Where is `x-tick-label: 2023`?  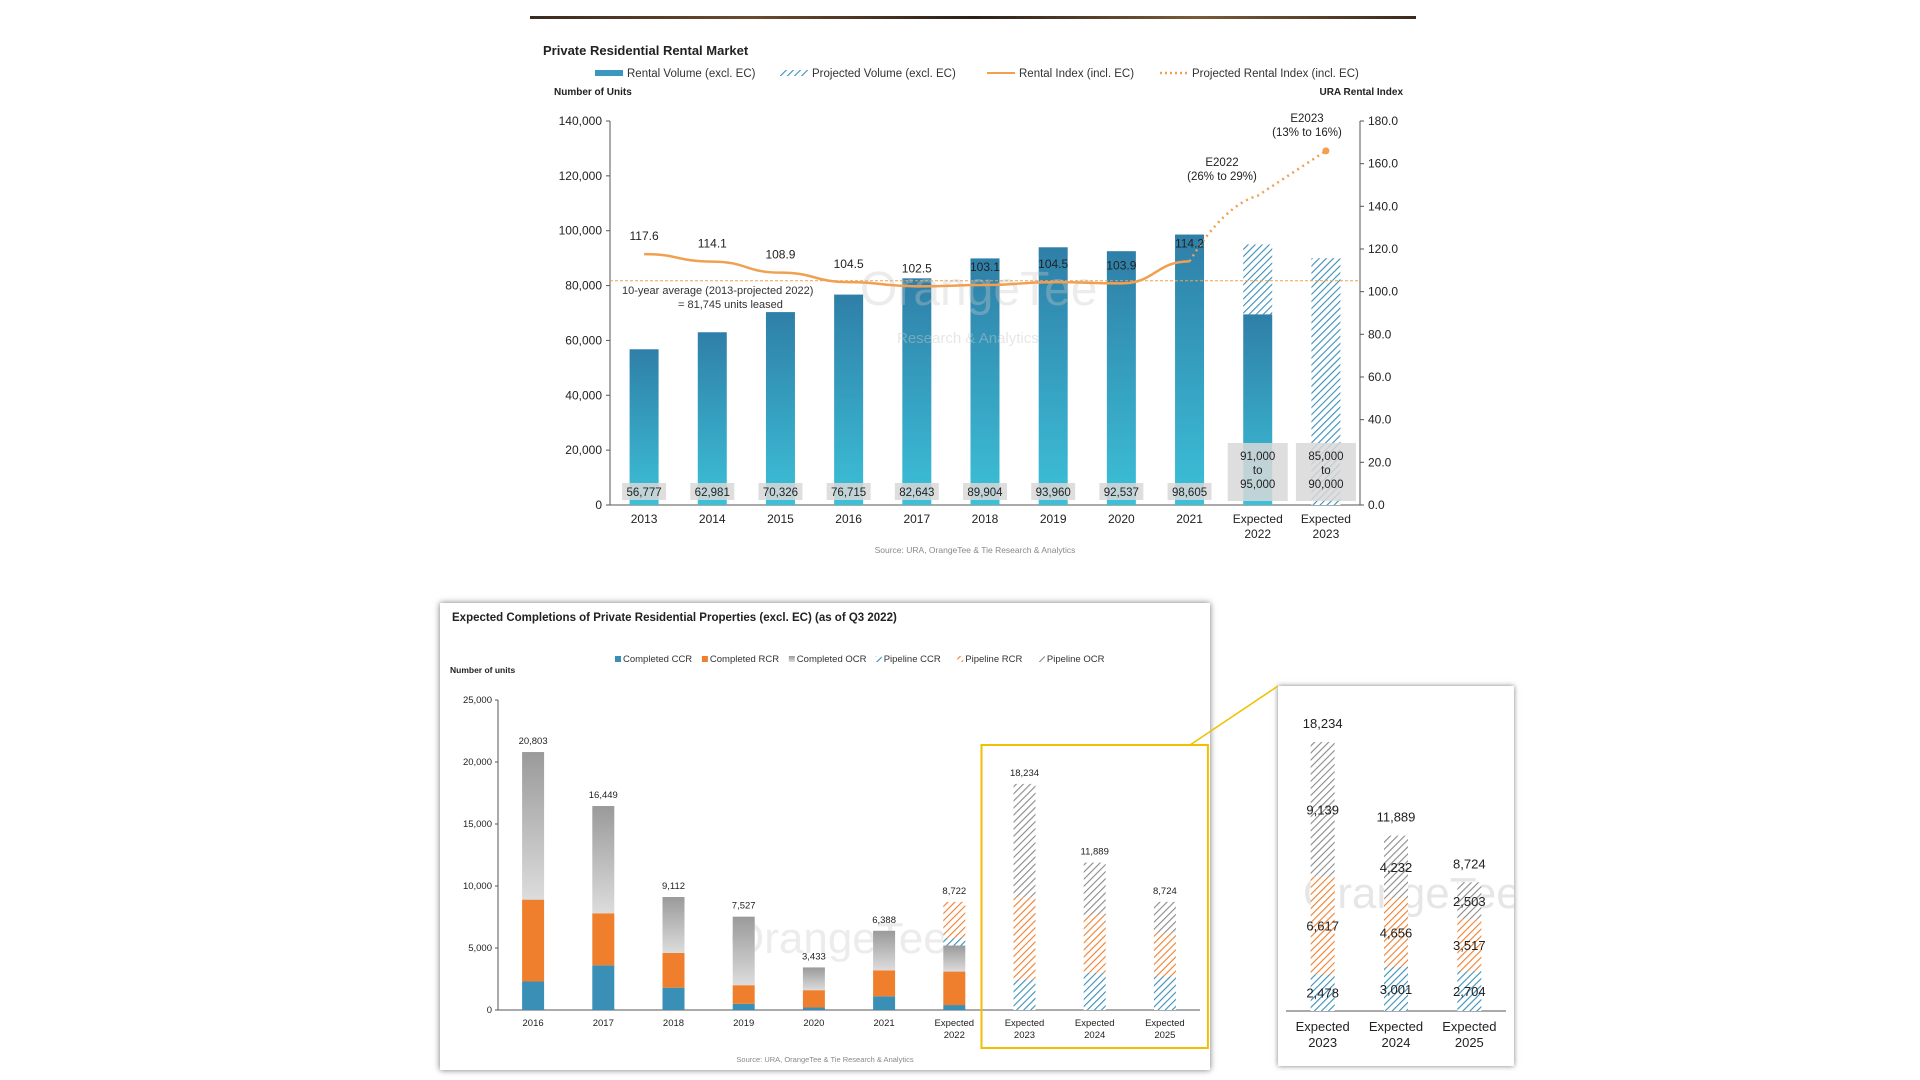
x-tick-label: 2023 is located at coordinates (1326, 534).